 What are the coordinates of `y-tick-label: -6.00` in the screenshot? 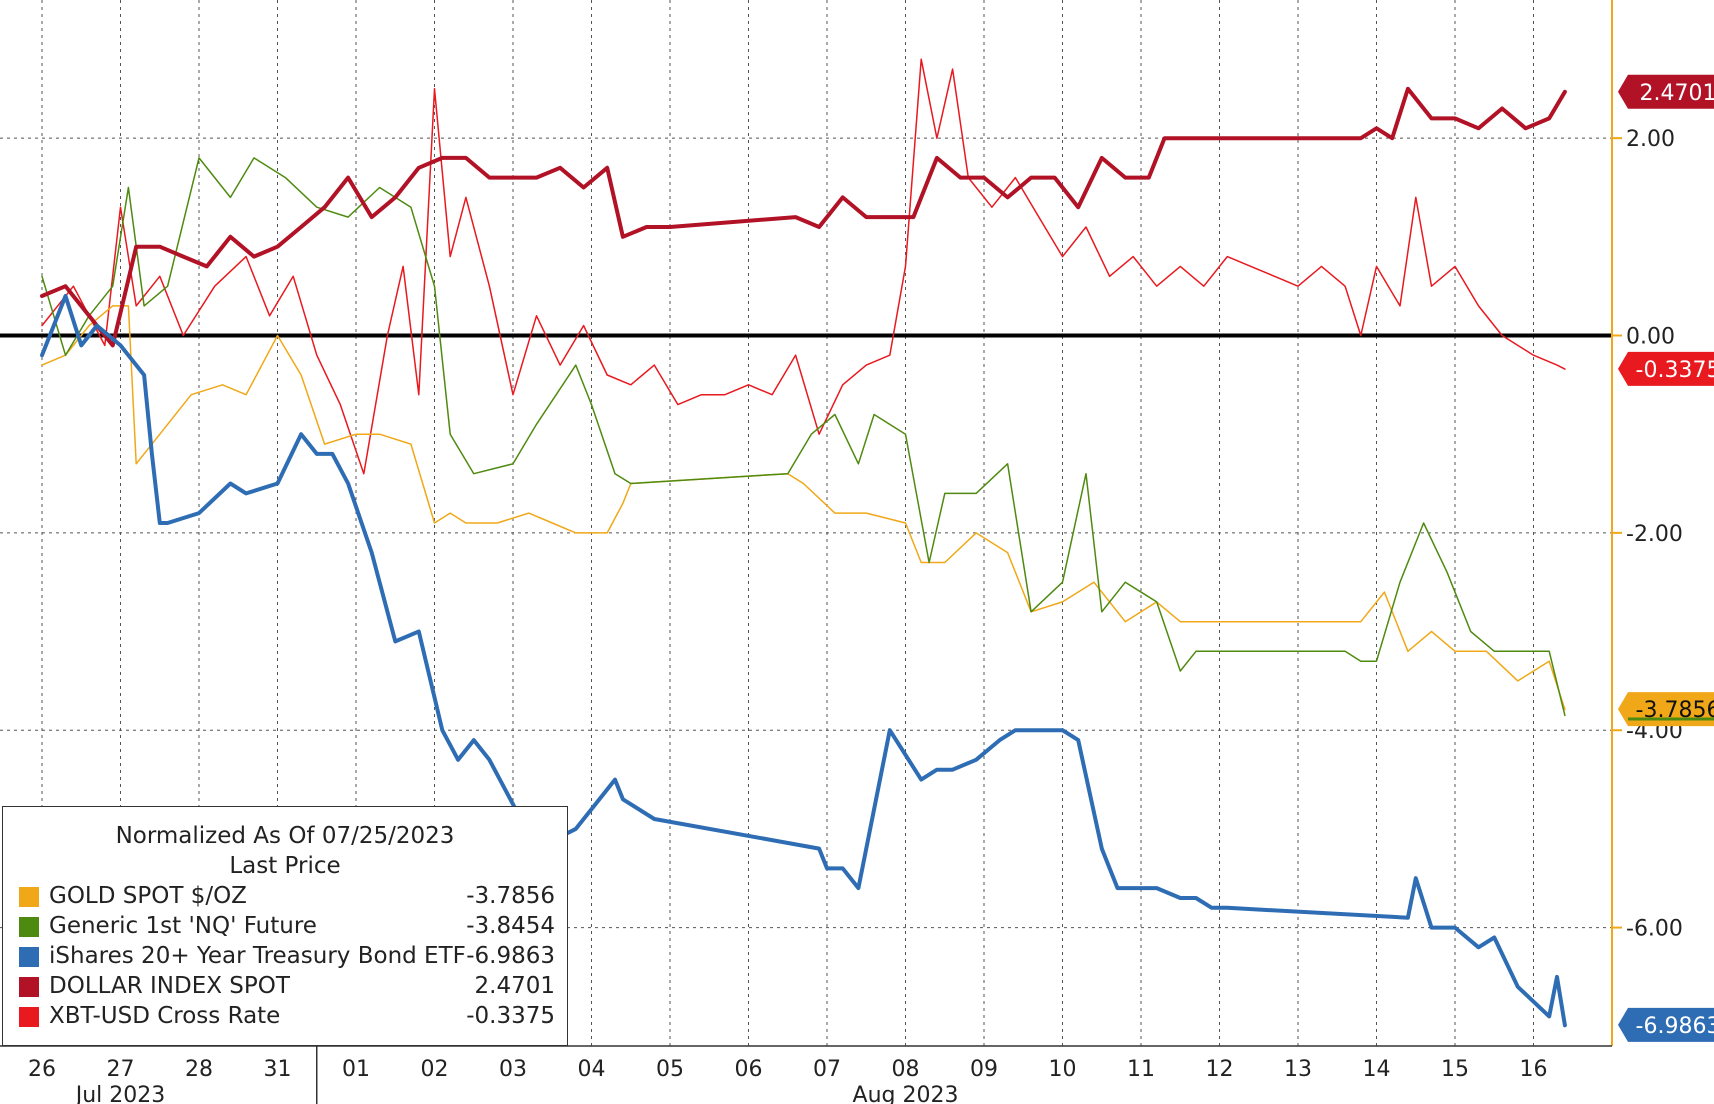 It's located at (1654, 929).